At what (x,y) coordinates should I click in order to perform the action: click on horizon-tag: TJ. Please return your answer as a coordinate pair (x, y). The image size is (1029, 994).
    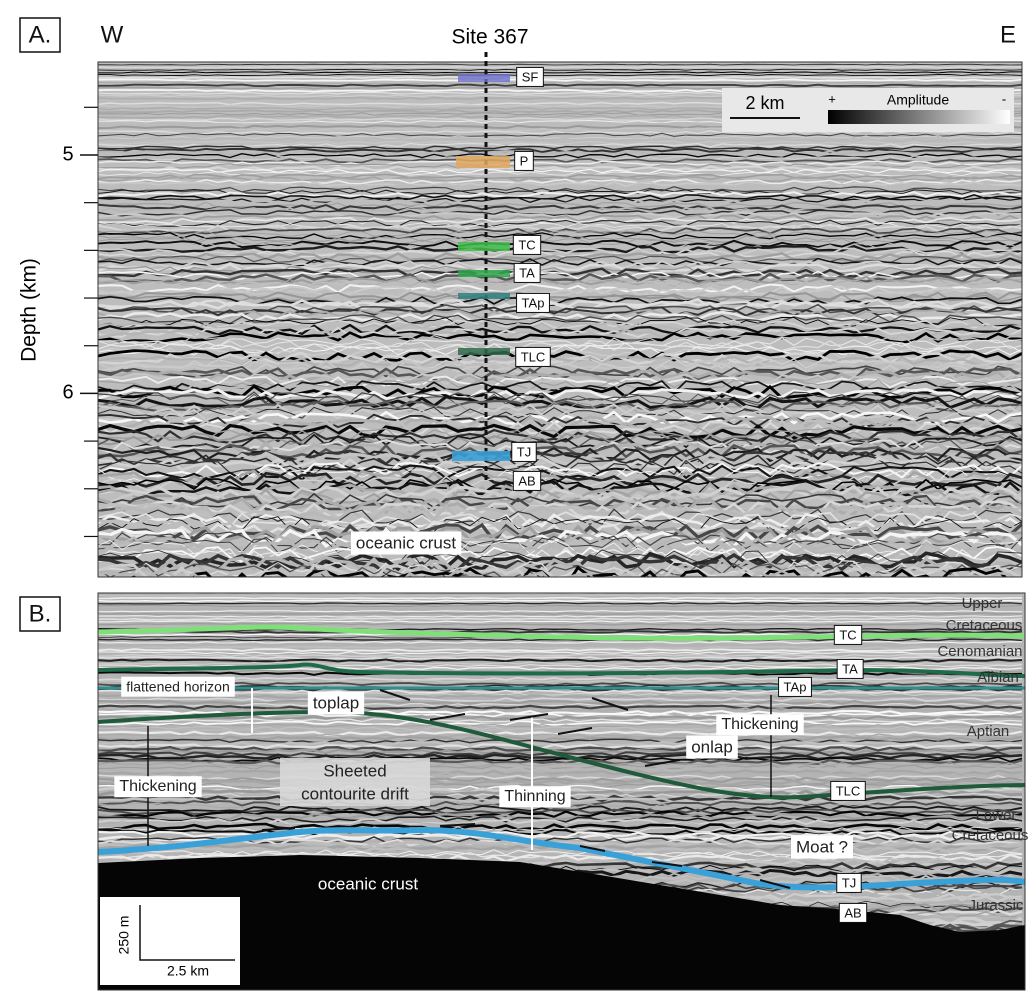
    Looking at the image, I should click on (524, 451).